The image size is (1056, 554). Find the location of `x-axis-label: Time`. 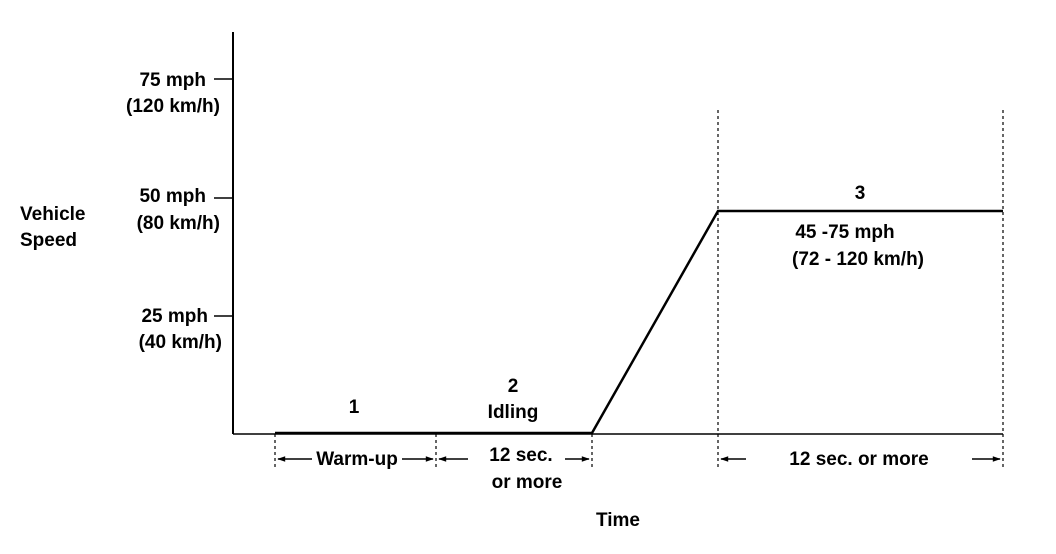

x-axis-label: Time is located at coordinates (618, 520).